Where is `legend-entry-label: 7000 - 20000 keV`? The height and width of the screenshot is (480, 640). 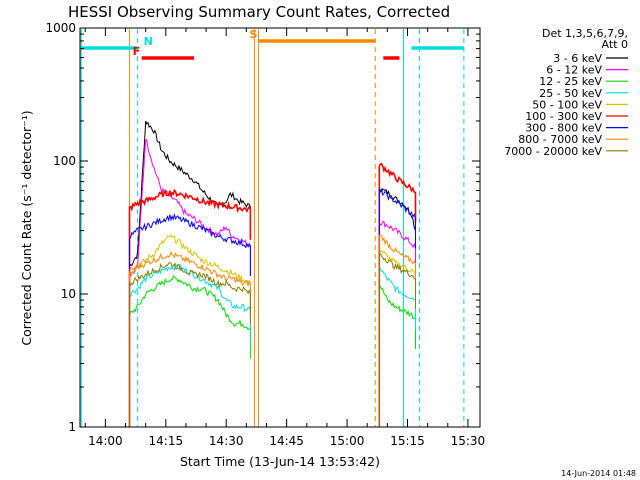
legend-entry-label: 7000 - 20000 keV is located at coordinates (553, 151).